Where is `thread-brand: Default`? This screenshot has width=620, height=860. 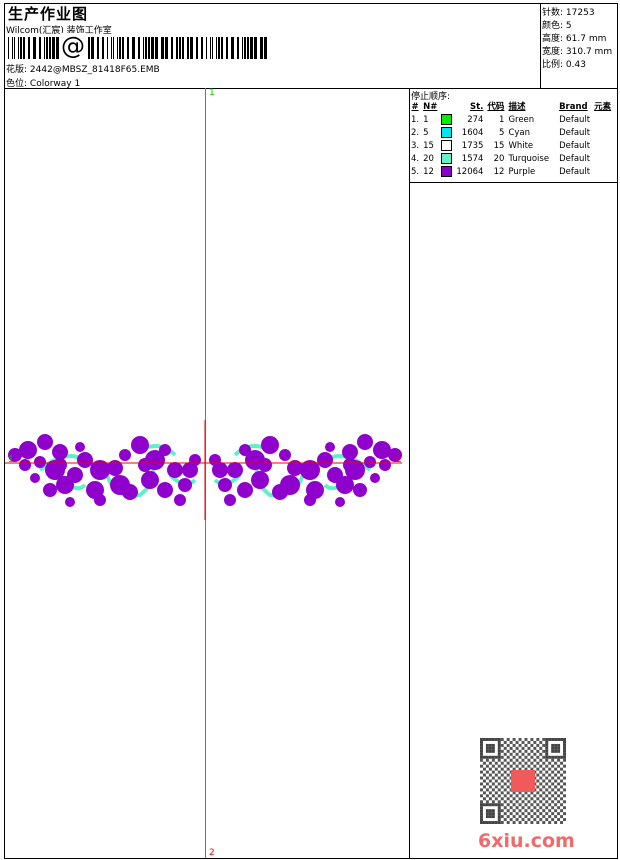 thread-brand: Default is located at coordinates (575, 120).